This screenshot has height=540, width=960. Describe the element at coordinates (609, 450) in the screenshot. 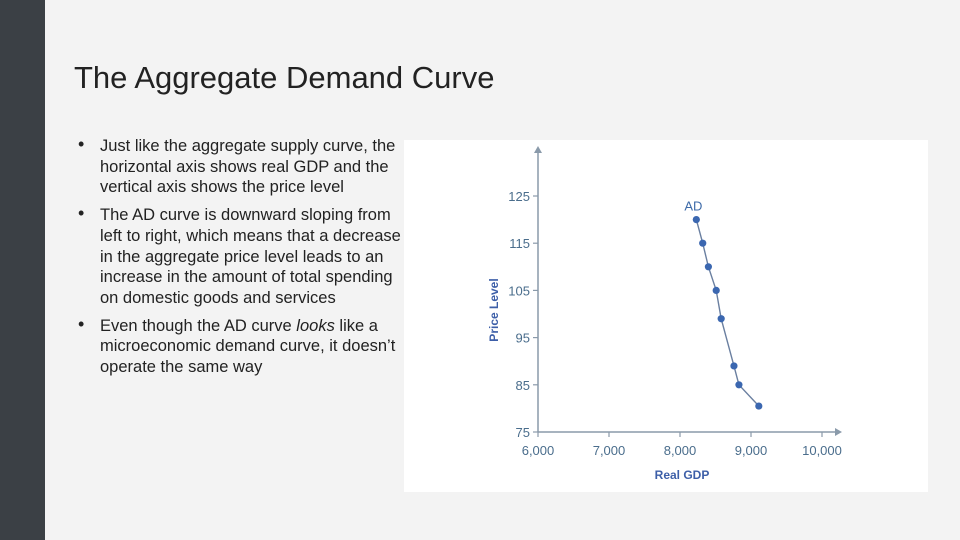

I see `x-tick-label: 7,000` at that location.